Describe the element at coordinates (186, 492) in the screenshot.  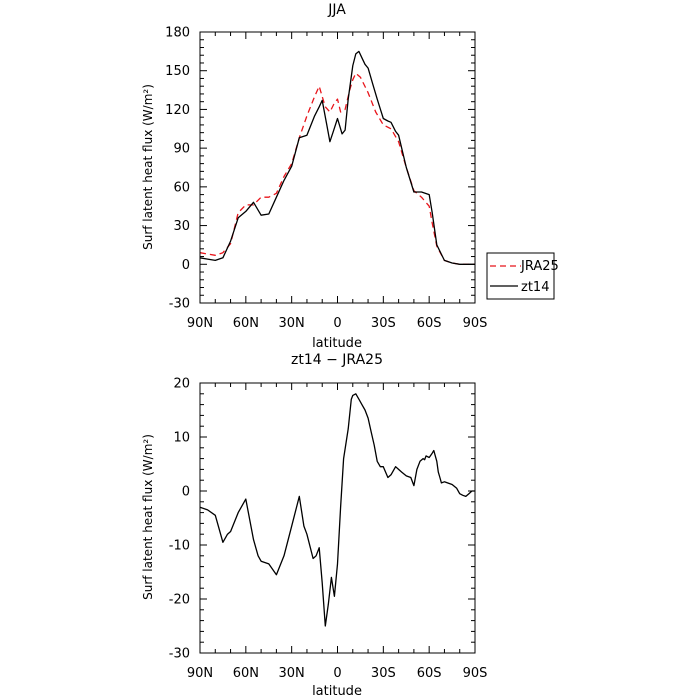
I see `bottom-y-tick-label: 0` at that location.